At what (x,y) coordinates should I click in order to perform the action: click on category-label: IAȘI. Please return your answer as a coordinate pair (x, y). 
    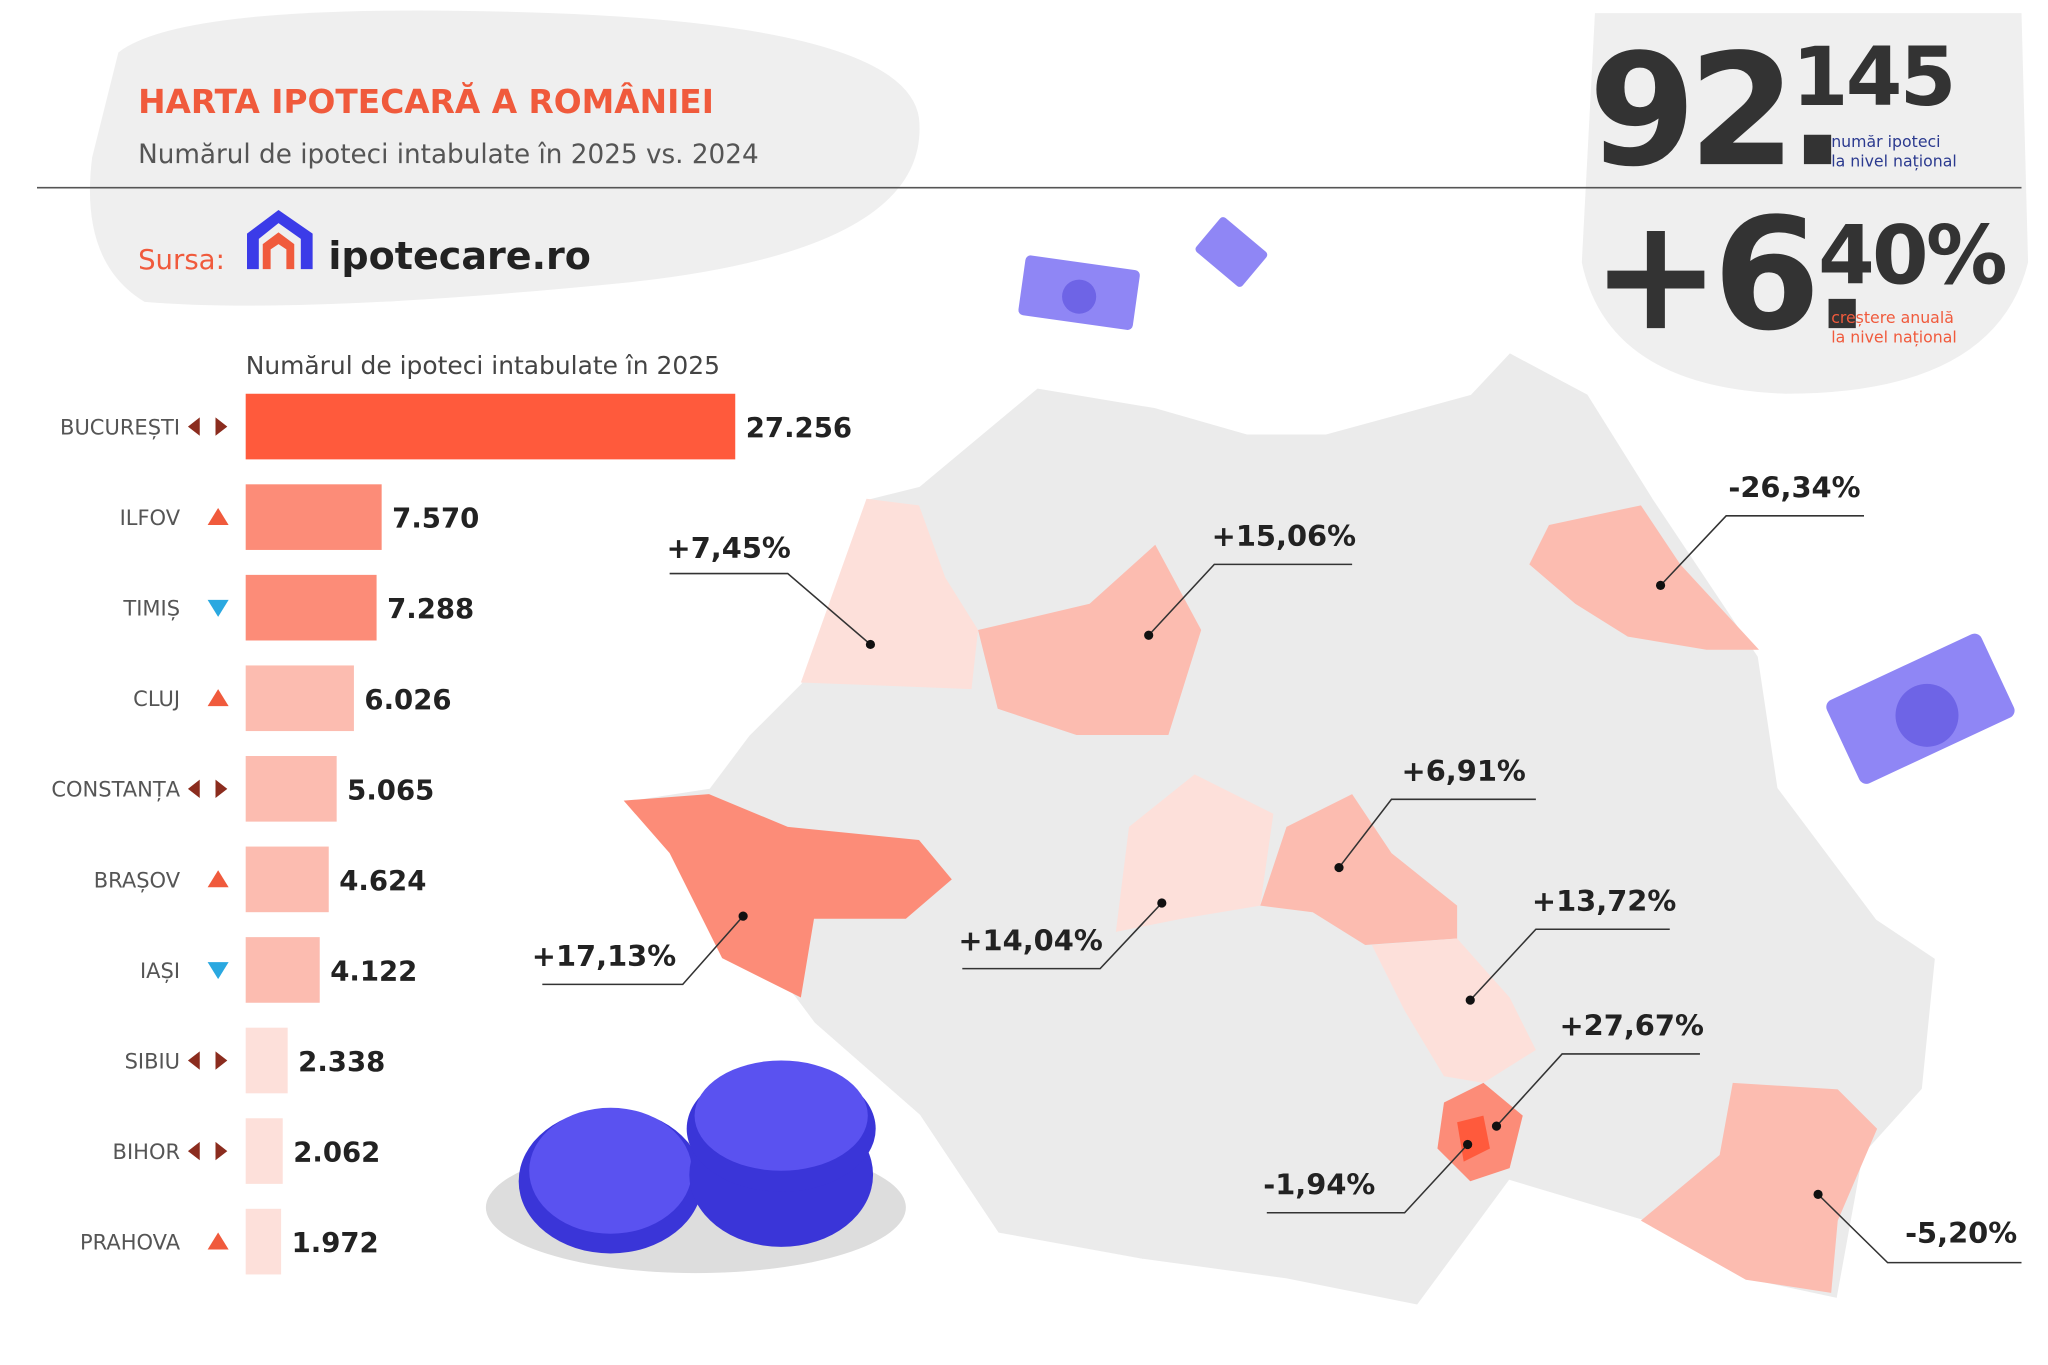
    Looking at the image, I should click on (160, 971).